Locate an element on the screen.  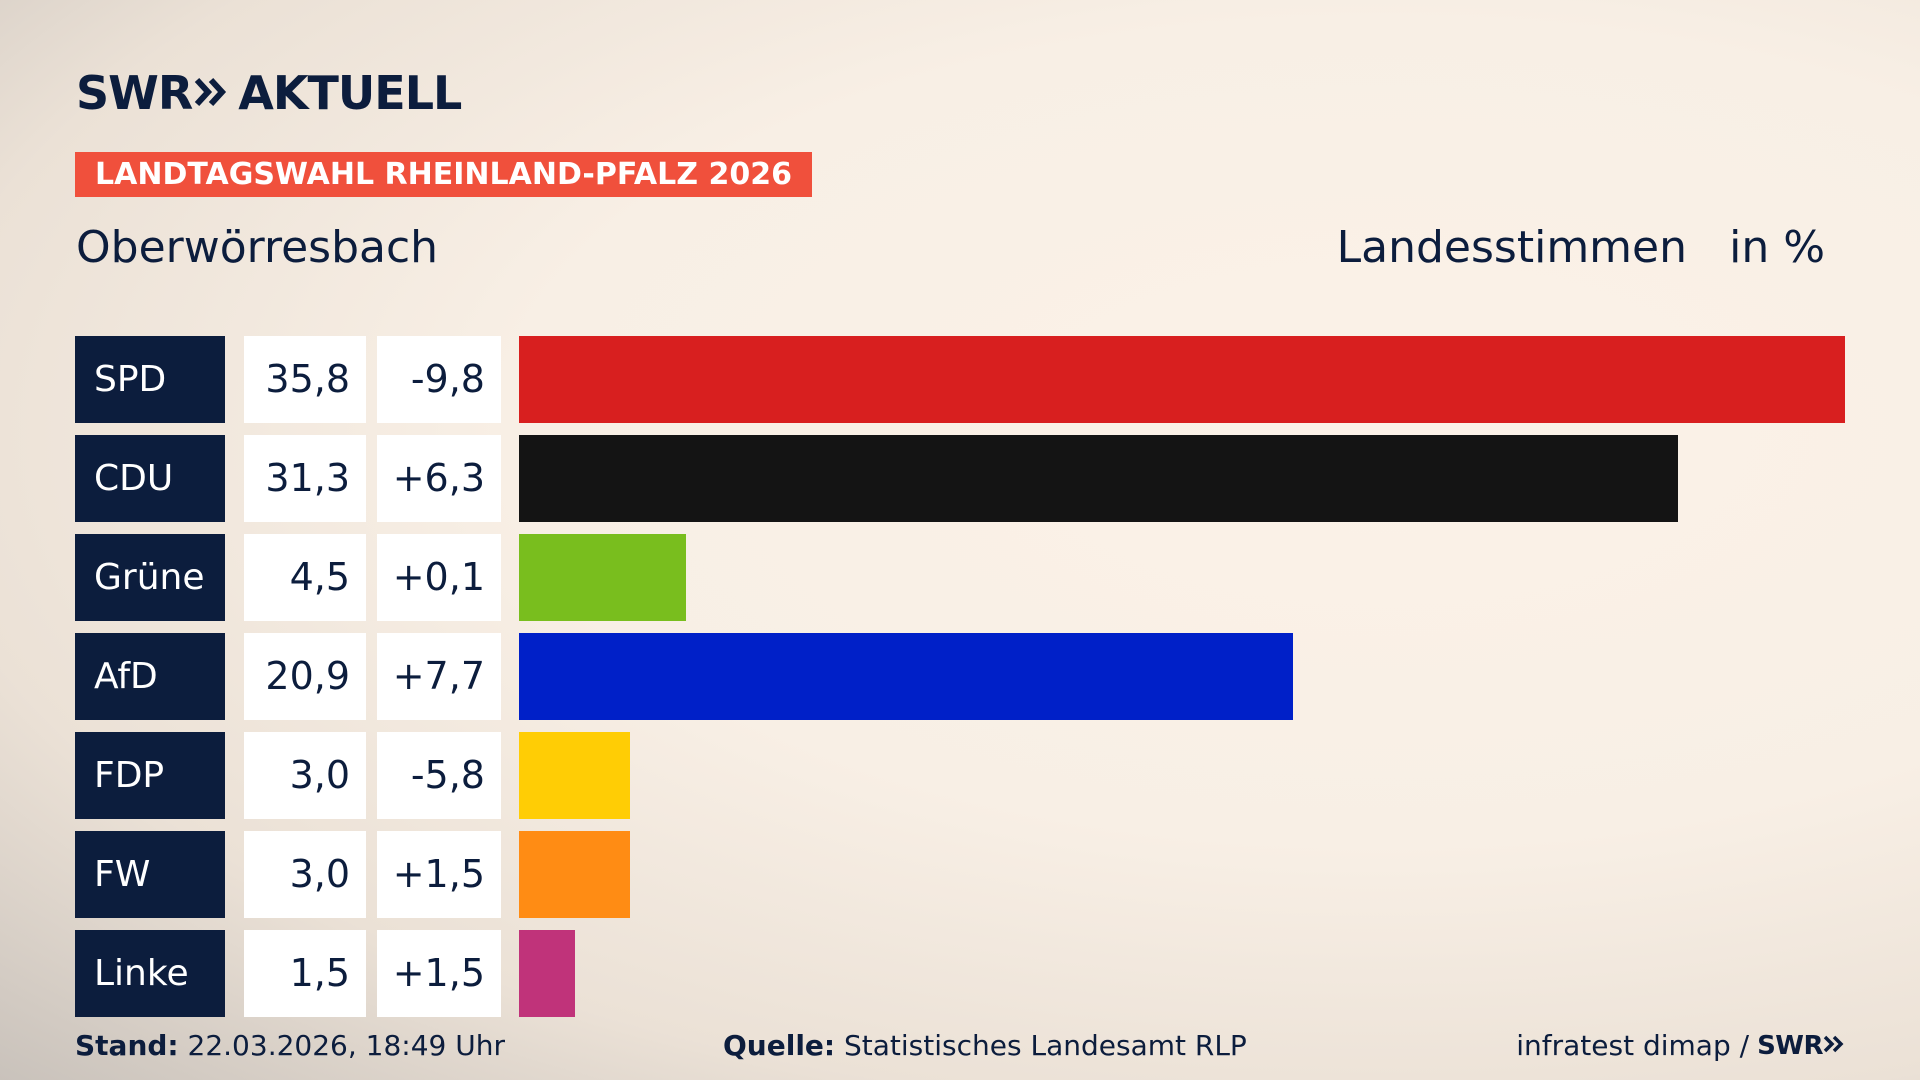
result-row: SPD 35,8 -9,8 is located at coordinates (960, 379).